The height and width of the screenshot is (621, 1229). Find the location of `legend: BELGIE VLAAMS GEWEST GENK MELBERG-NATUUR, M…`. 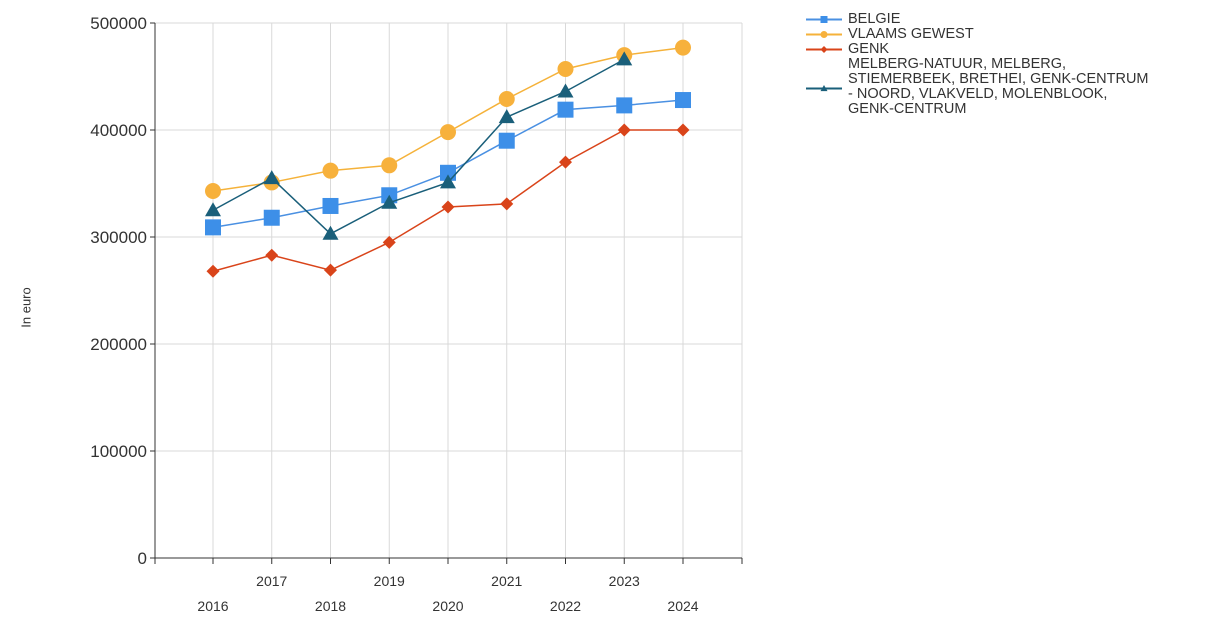

legend: BELGIE VLAAMS GEWEST GENK MELBERG-NATUUR, M… is located at coordinates (1016, 64).